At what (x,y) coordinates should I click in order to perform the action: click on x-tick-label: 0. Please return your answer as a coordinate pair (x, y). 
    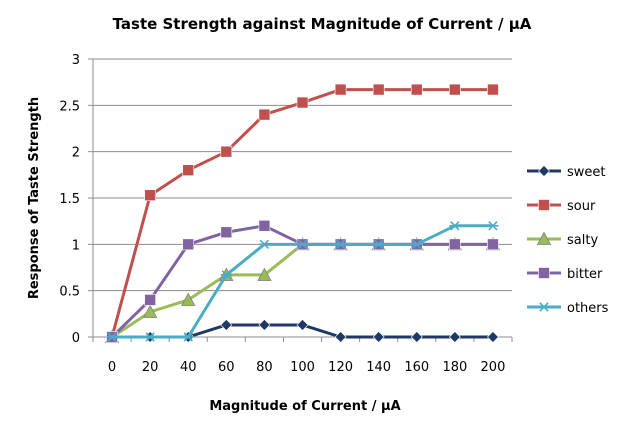
    Looking at the image, I should click on (112, 367).